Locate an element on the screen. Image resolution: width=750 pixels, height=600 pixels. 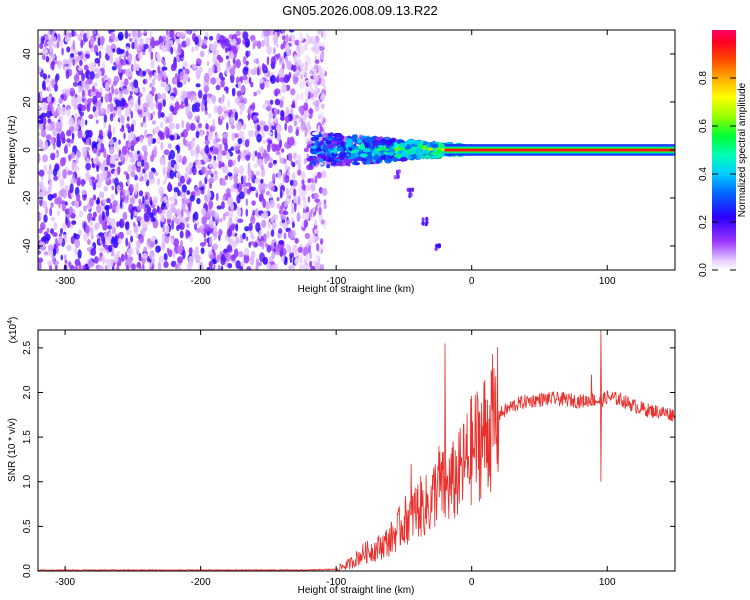
spectrogram-y-tick-label: 40 is located at coordinates (27, 54).